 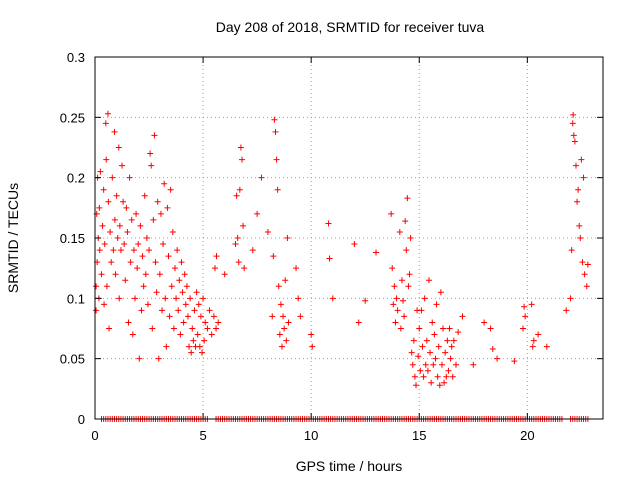 What do you see at coordinates (76, 57) in the screenshot?
I see `y-tick-label: 0.3` at bounding box center [76, 57].